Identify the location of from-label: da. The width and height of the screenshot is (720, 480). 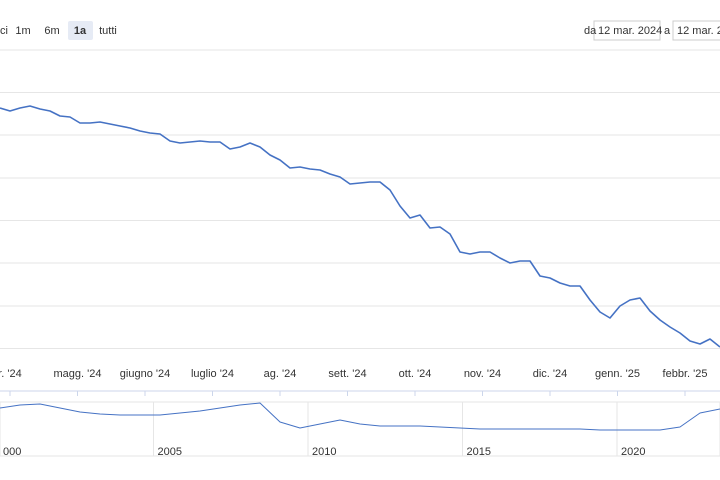
(590, 31).